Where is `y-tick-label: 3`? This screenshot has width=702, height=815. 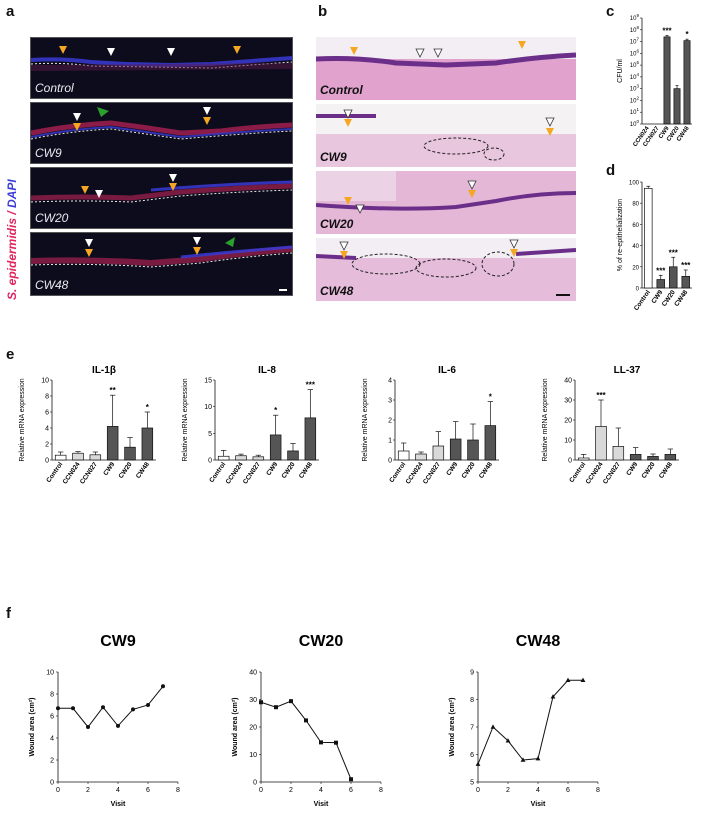 y-tick-label: 3 is located at coordinates (390, 401).